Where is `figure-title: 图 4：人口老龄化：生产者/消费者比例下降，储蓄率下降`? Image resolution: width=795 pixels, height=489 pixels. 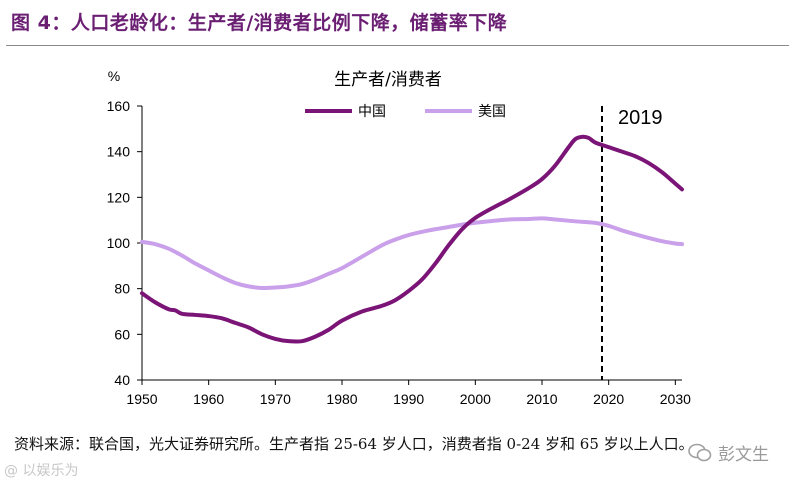
figure-title: 图 4：人口老龄化：生产者/消费者比例下降，储蓄率下降 is located at coordinates (259, 23).